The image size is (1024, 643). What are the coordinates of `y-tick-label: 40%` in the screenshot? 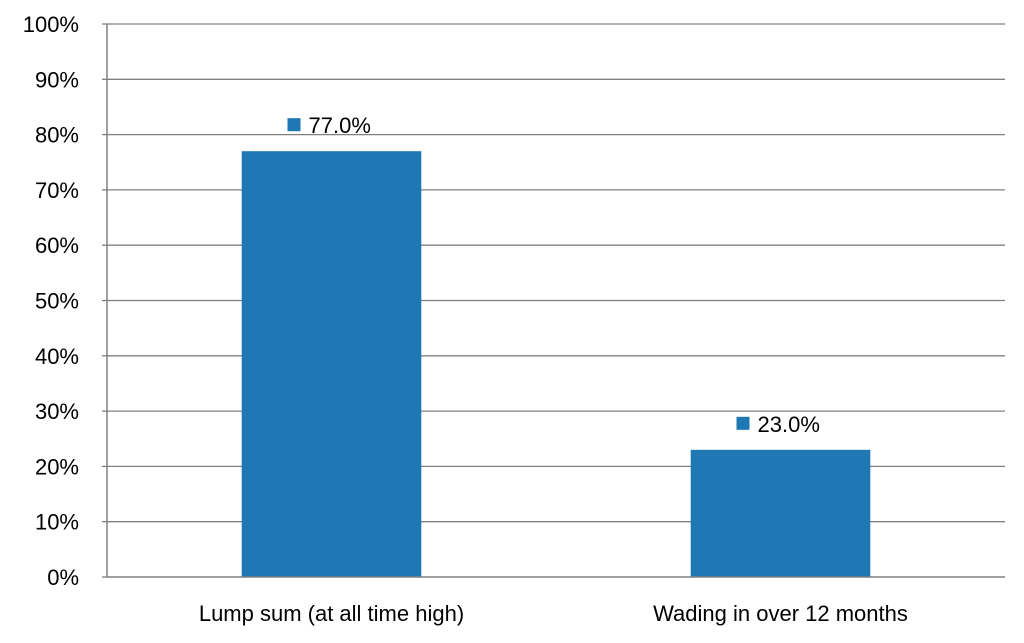 It's located at (57, 356).